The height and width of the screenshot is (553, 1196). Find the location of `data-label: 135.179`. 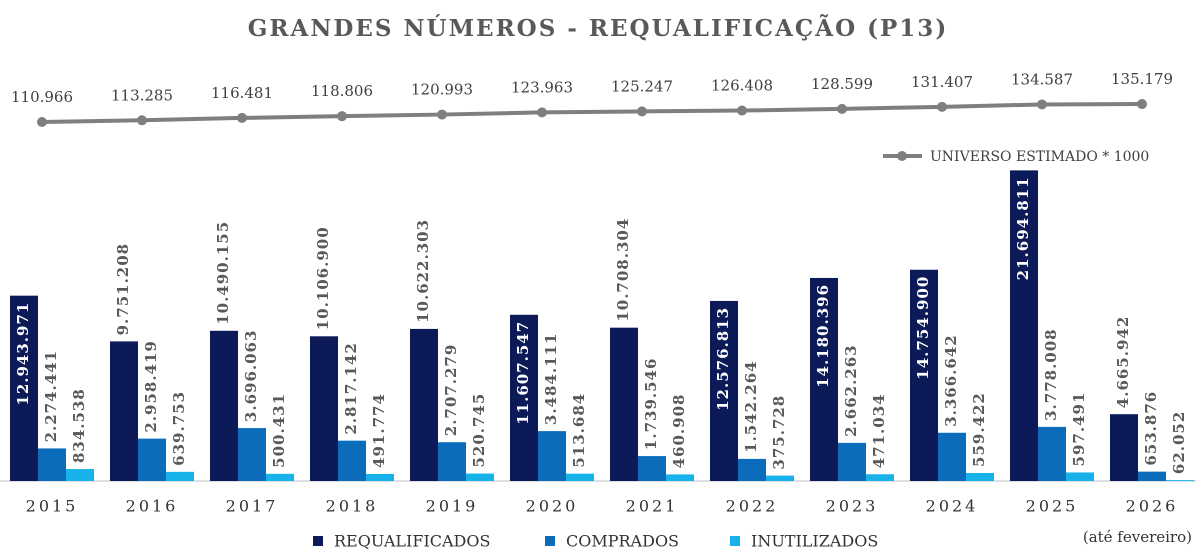

data-label: 135.179 is located at coordinates (1142, 79).